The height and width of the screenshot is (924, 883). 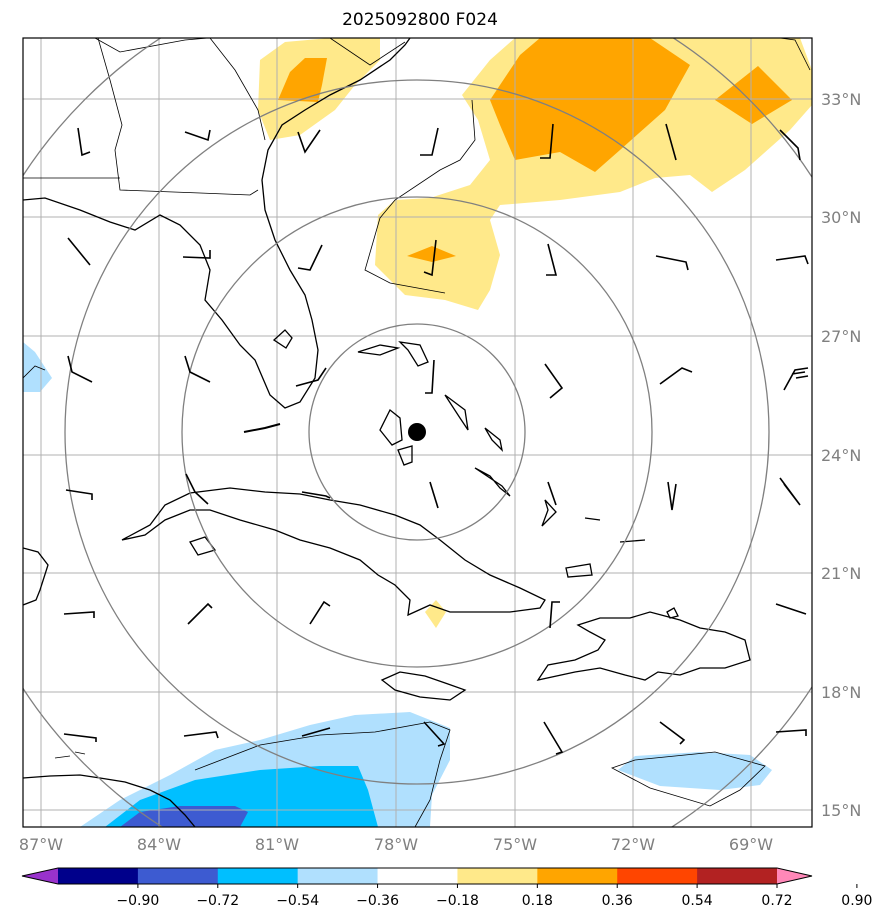 What do you see at coordinates (841, 810) in the screenshot?
I see `y-tick-label: 15°N` at bounding box center [841, 810].